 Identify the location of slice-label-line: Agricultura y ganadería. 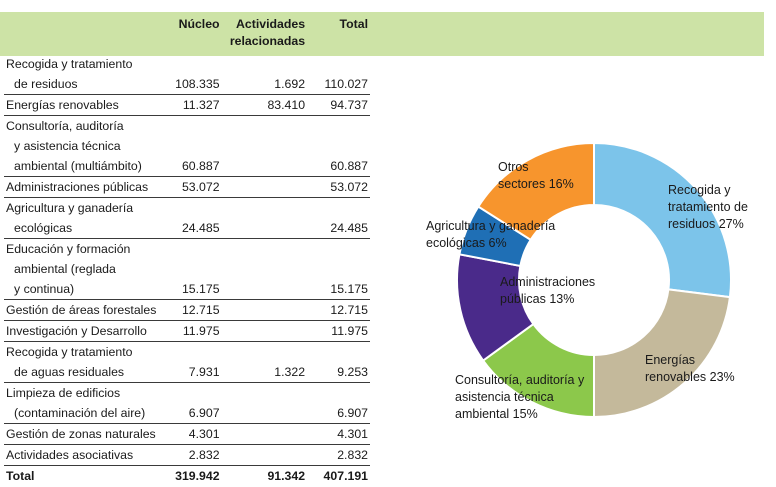
(490, 226).